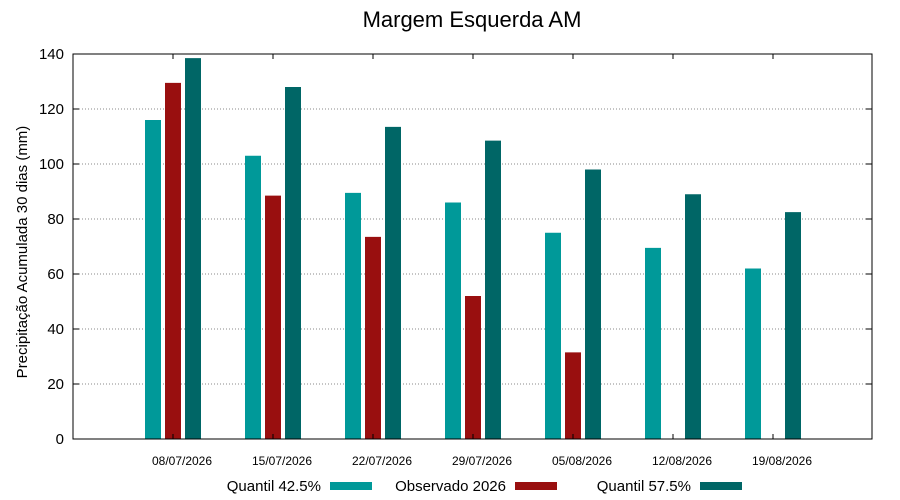  I want to click on y-tick-label: 100, so click(51, 164).